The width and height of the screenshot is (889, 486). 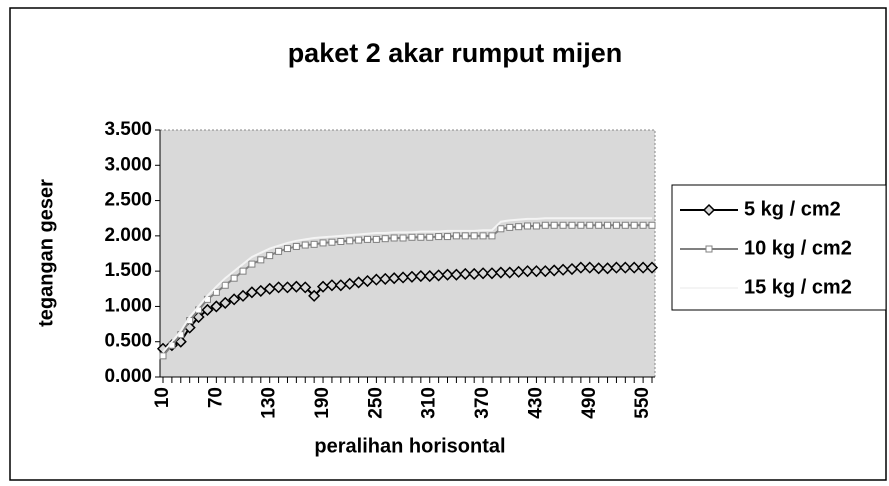 I want to click on x-tick-label: 250, so click(x=375, y=403).